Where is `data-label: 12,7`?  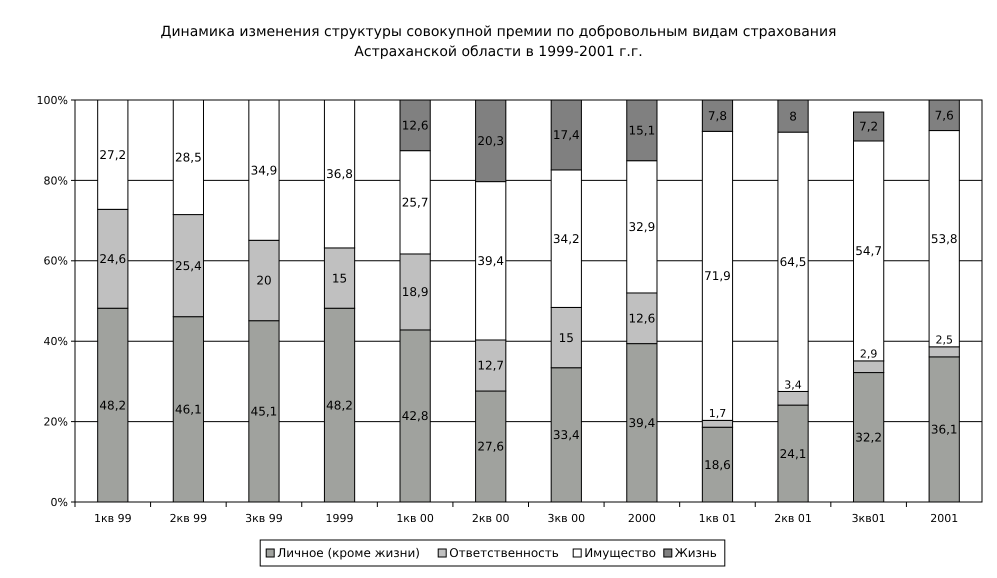
data-label: 12,7 is located at coordinates (490, 365).